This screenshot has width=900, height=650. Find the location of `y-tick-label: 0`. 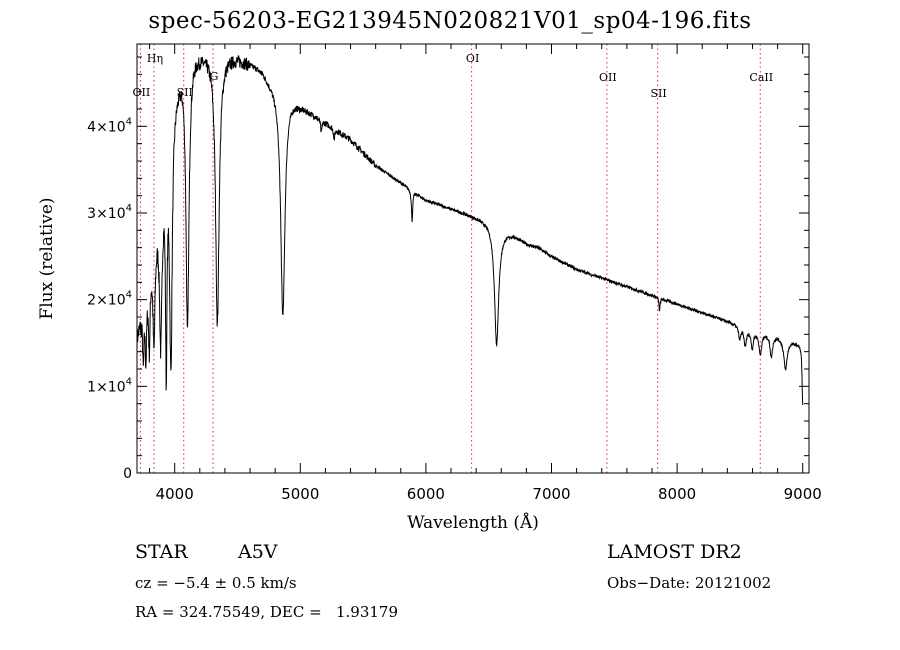

y-tick-label: 0 is located at coordinates (127, 474).